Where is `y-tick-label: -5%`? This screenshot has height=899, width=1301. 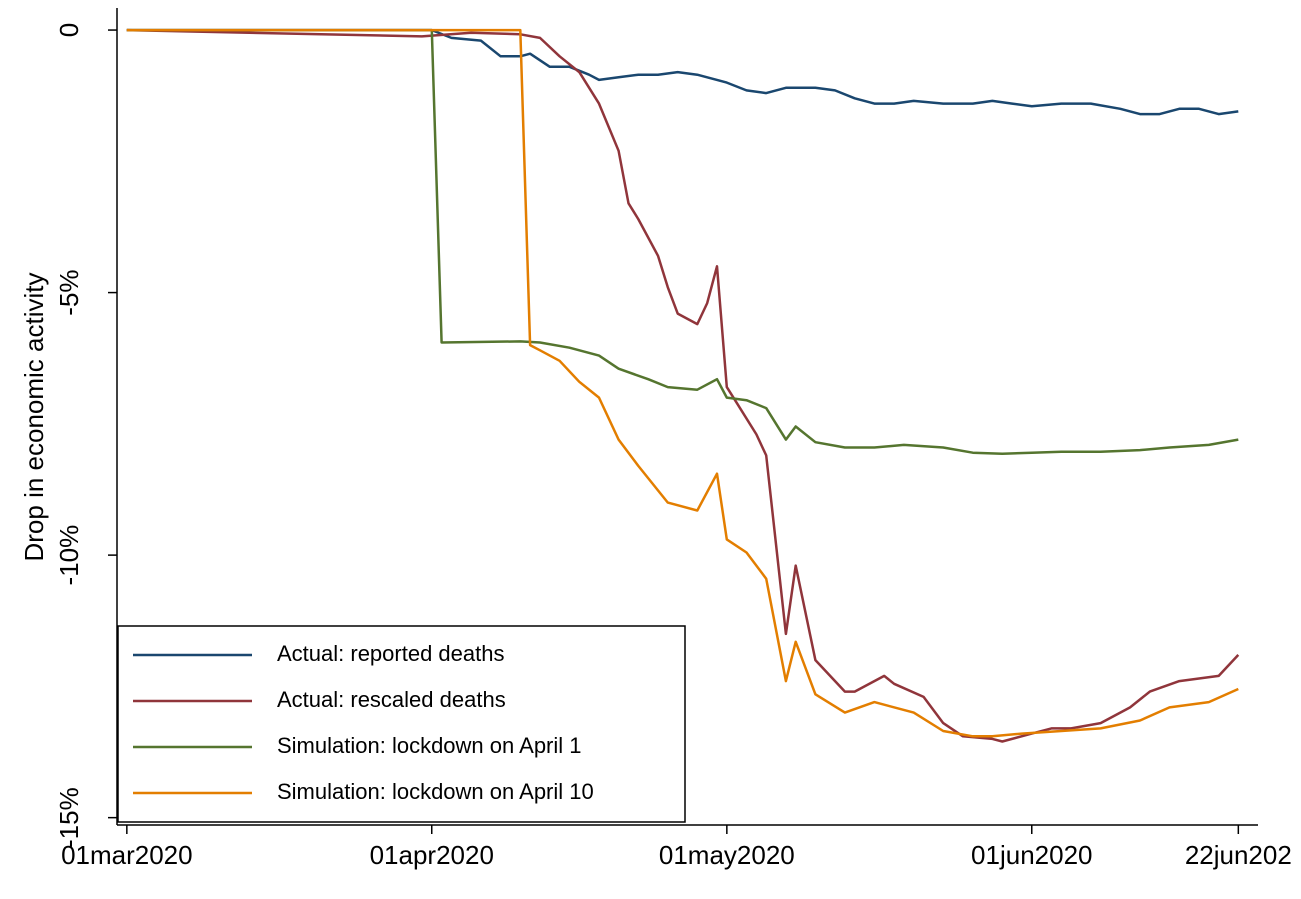 y-tick-label: -5% is located at coordinates (69, 292).